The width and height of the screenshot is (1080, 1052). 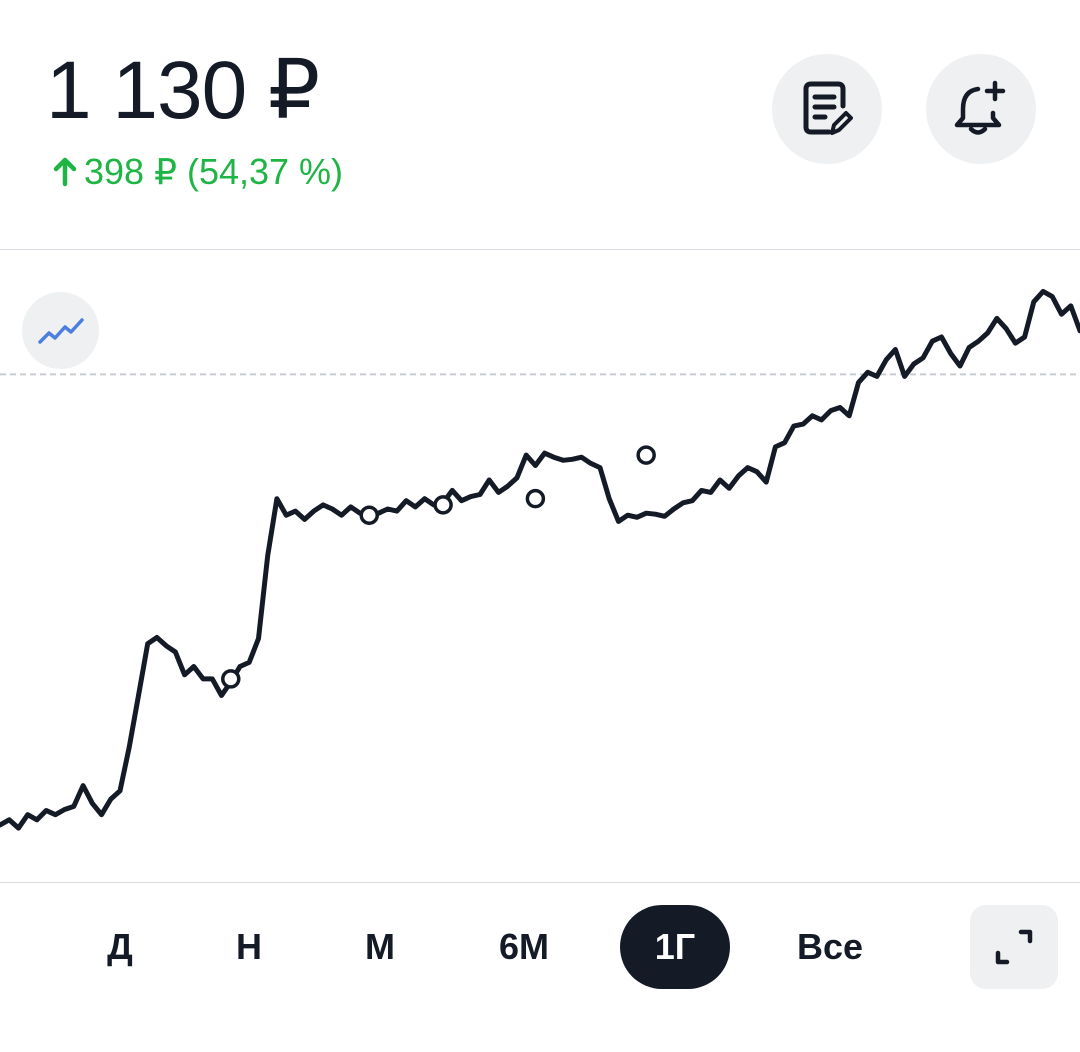 I want to click on add-alert-button, so click(x=981, y=109).